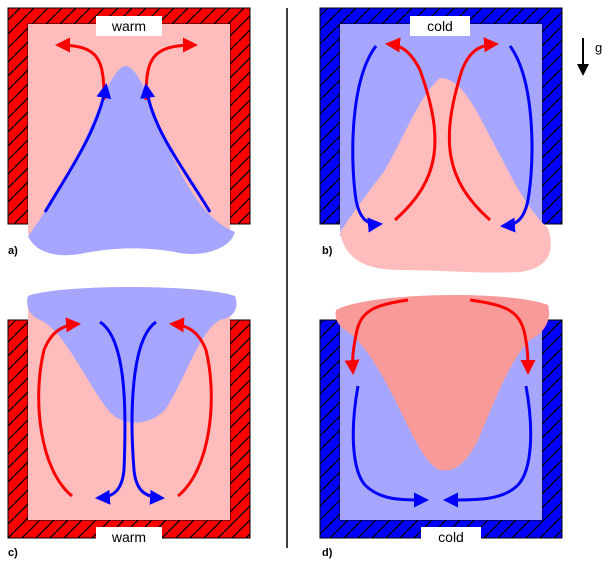  Describe the element at coordinates (367, 139) in the screenshot. I see `blue-flow-arrow-left-b` at that location.